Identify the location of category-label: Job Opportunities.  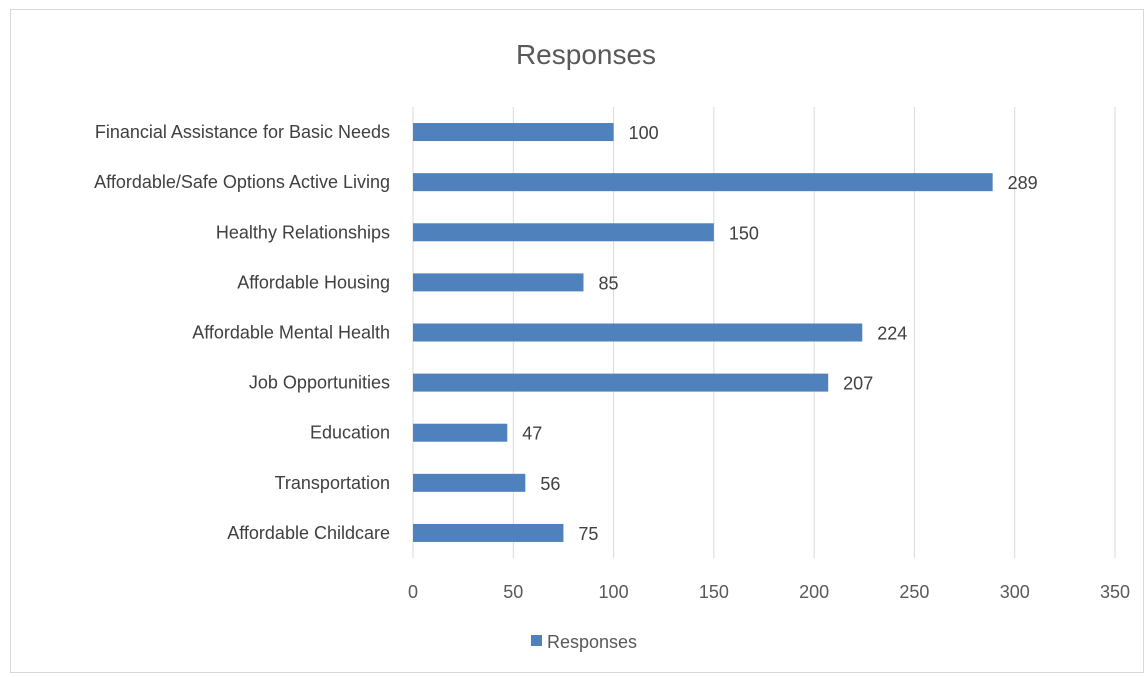
(319, 383).